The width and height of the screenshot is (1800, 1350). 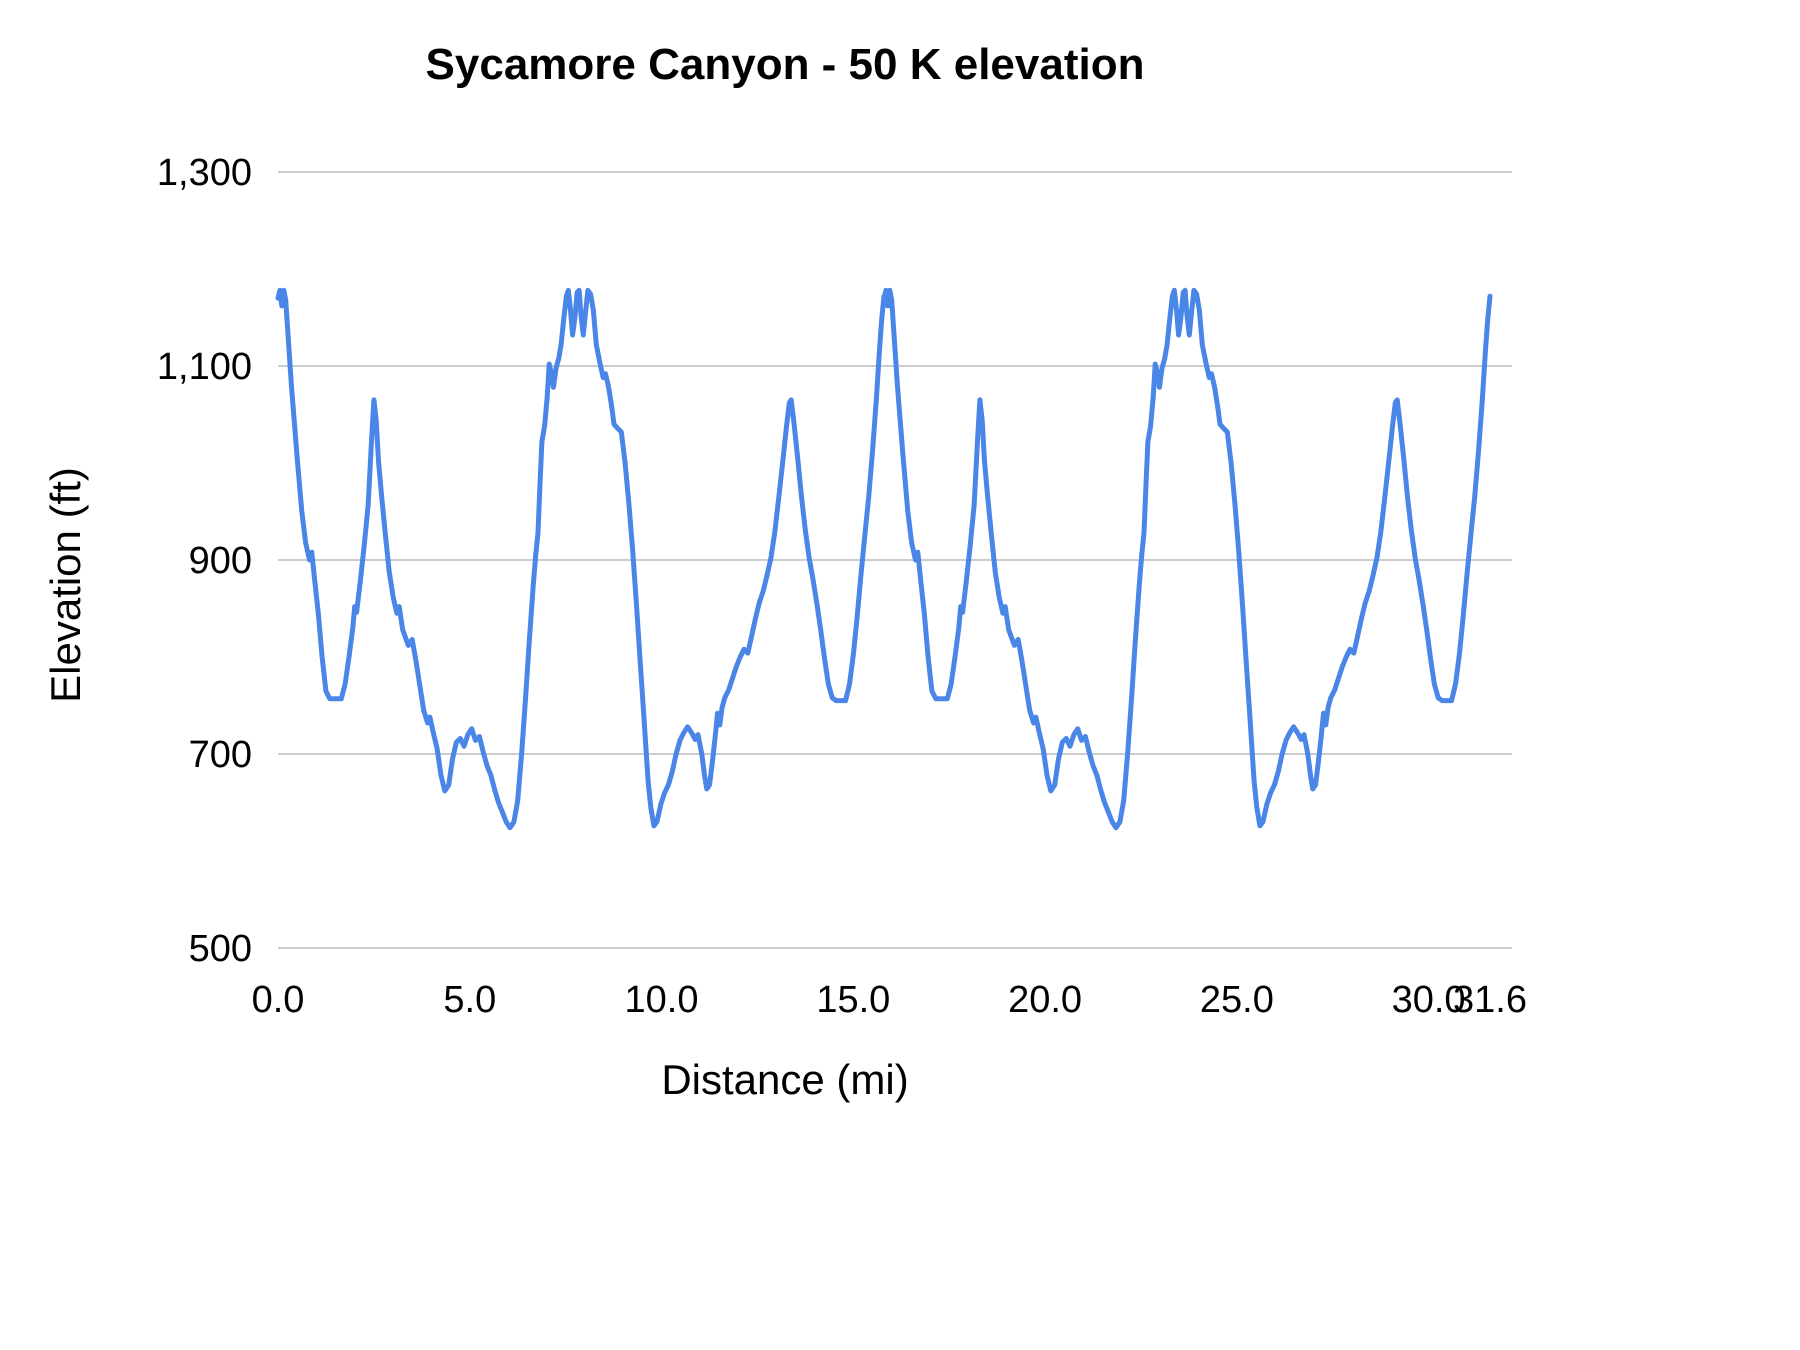 I want to click on x-tick-label: 31.6, so click(x=1490, y=1000).